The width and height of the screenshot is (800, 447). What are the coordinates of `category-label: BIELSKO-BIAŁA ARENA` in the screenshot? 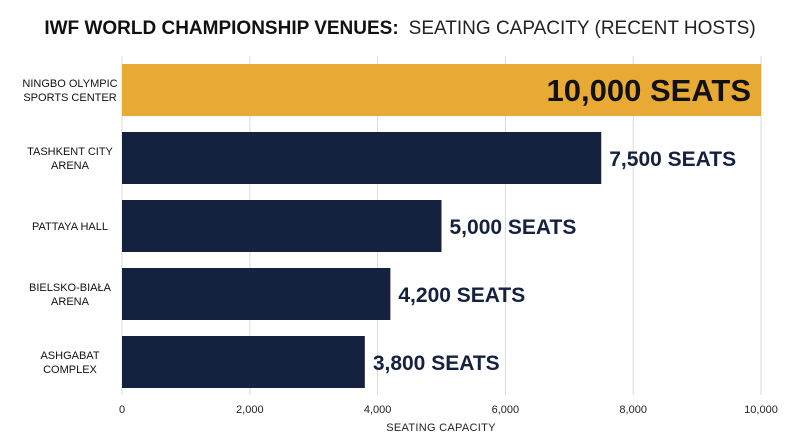 It's located at (70, 295).